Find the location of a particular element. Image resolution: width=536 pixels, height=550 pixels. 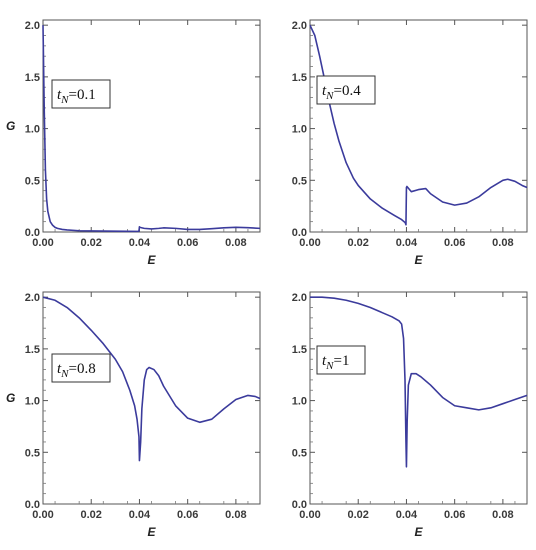

annotation-text: tN=1 is located at coordinates (335, 362).